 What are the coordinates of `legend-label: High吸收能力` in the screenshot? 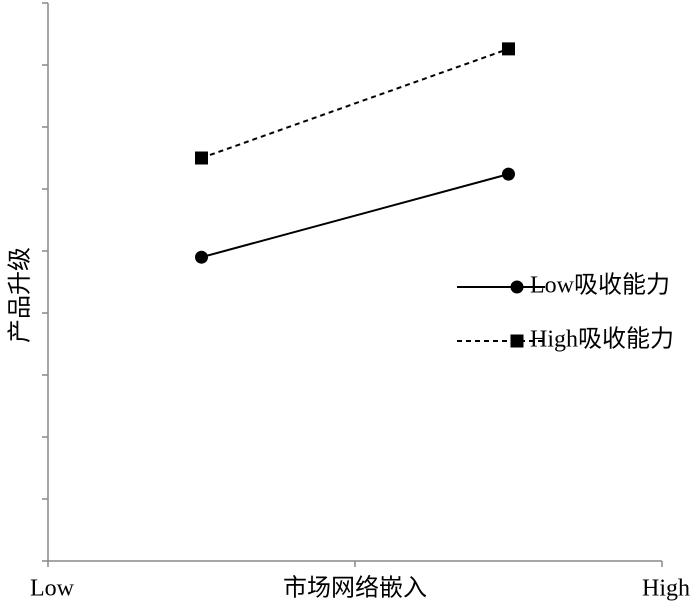 It's located at (602, 339).